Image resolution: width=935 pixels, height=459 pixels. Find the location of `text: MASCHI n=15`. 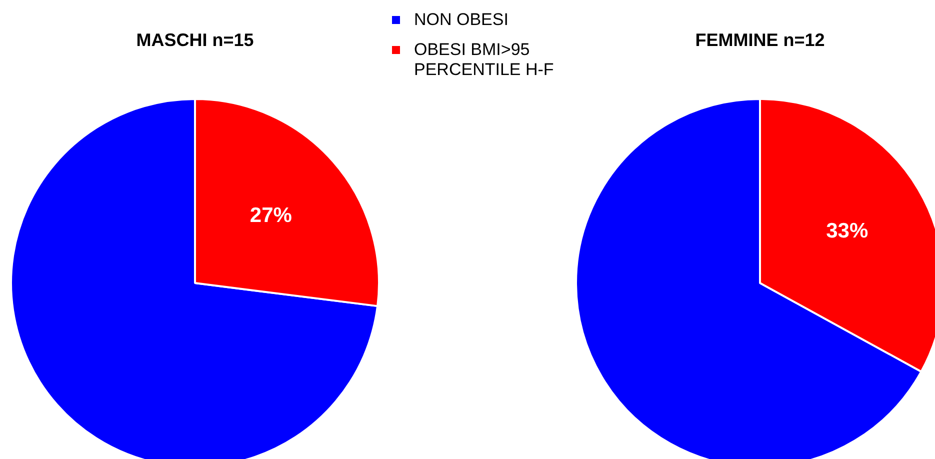

text: MASCHI n=15 is located at coordinates (195, 40).